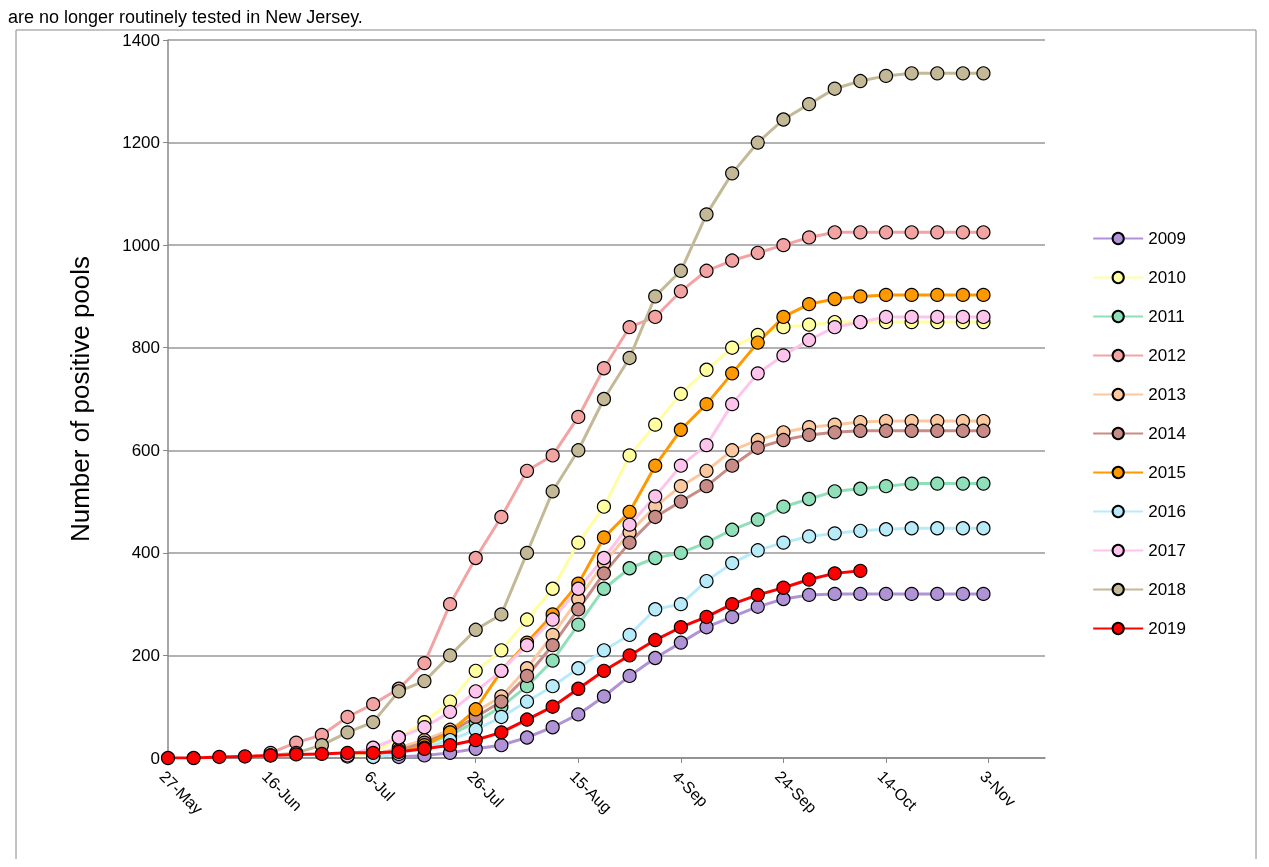 The height and width of the screenshot is (867, 1269). What do you see at coordinates (141, 143) in the screenshot?
I see `y-tick-label: 1200` at bounding box center [141, 143].